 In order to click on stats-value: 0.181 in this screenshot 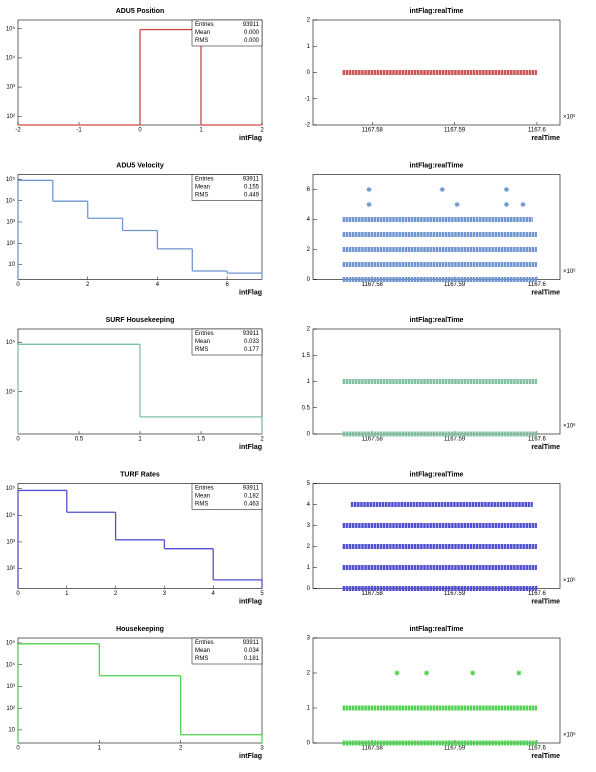, I will do `click(252, 659)`.